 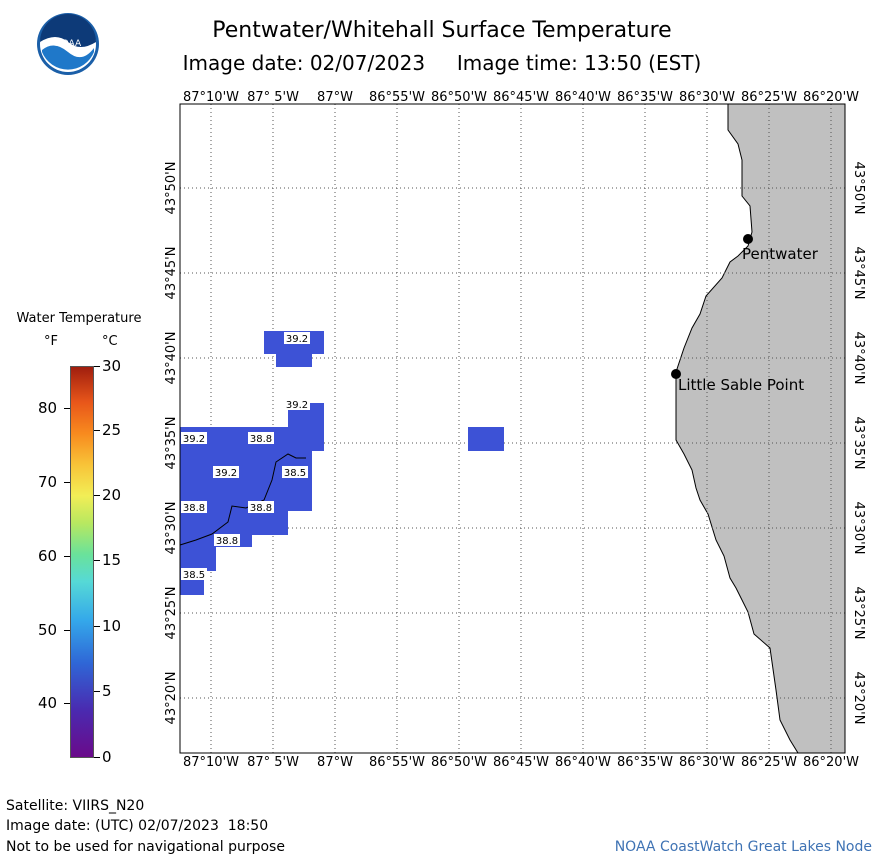 What do you see at coordinates (858, 443) in the screenshot?
I see `lat-label-right: 43°35'N` at bounding box center [858, 443].